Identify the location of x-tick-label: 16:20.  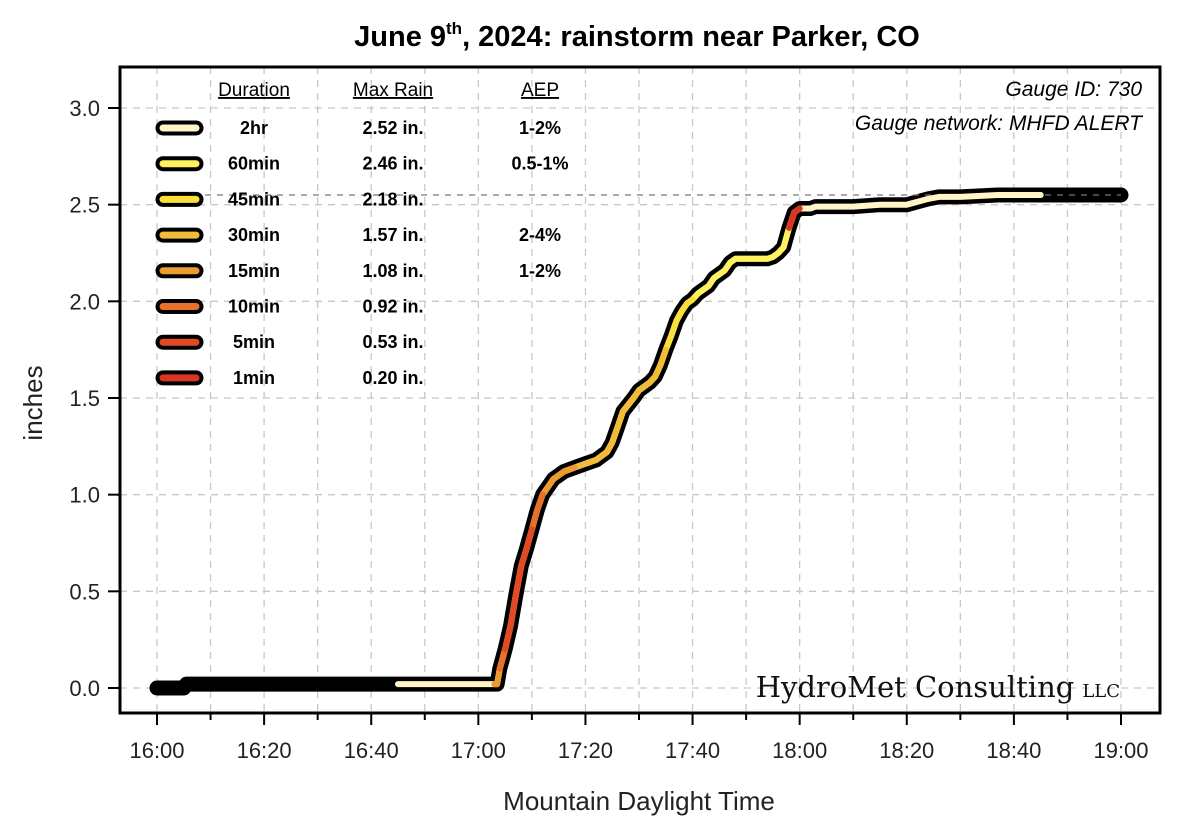
(264, 750).